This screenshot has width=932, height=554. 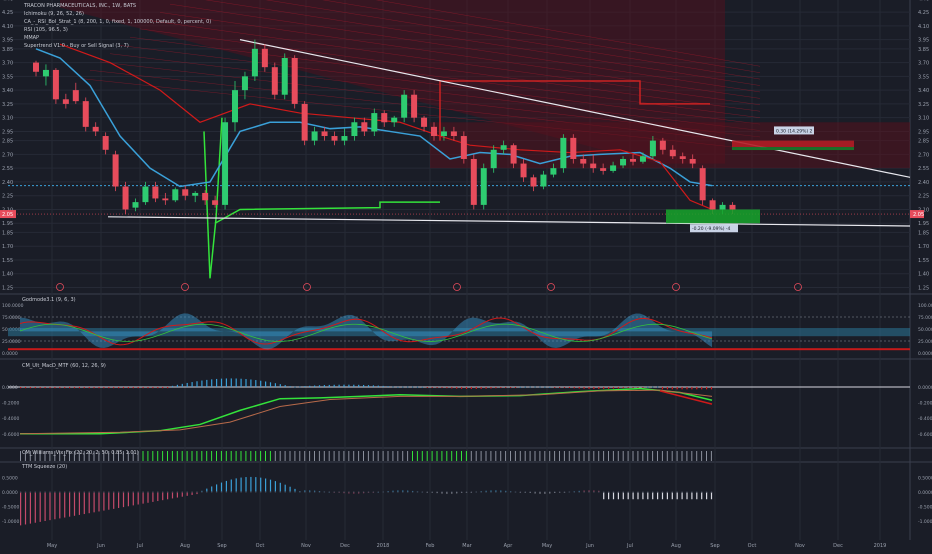 What do you see at coordinates (54, 14) in the screenshot?
I see `legend-ichimoku: Ichimoku (9, 26, 52, 26)` at bounding box center [54, 14].